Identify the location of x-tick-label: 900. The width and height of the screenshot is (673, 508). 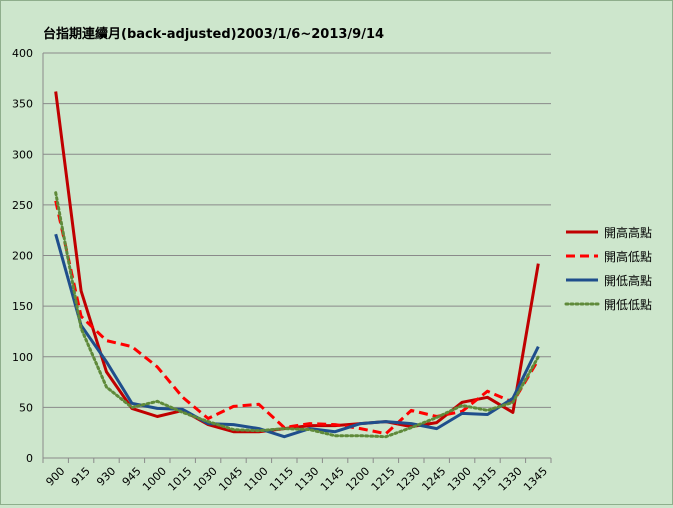
(55, 477).